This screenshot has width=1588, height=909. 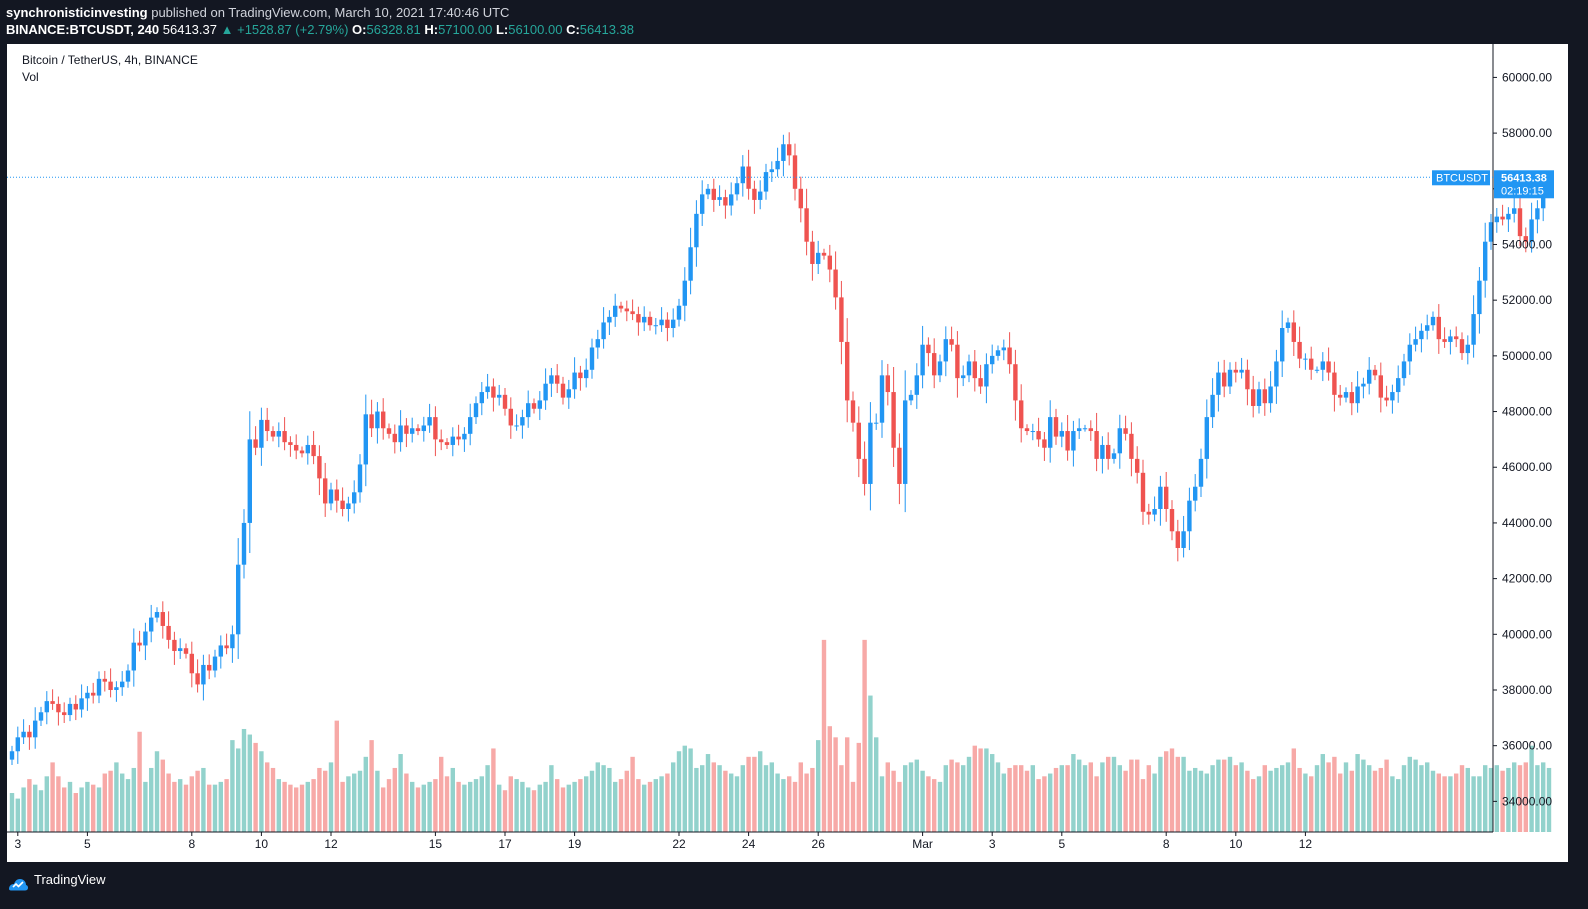 I want to click on x-tick-label: 17, so click(x=505, y=844).